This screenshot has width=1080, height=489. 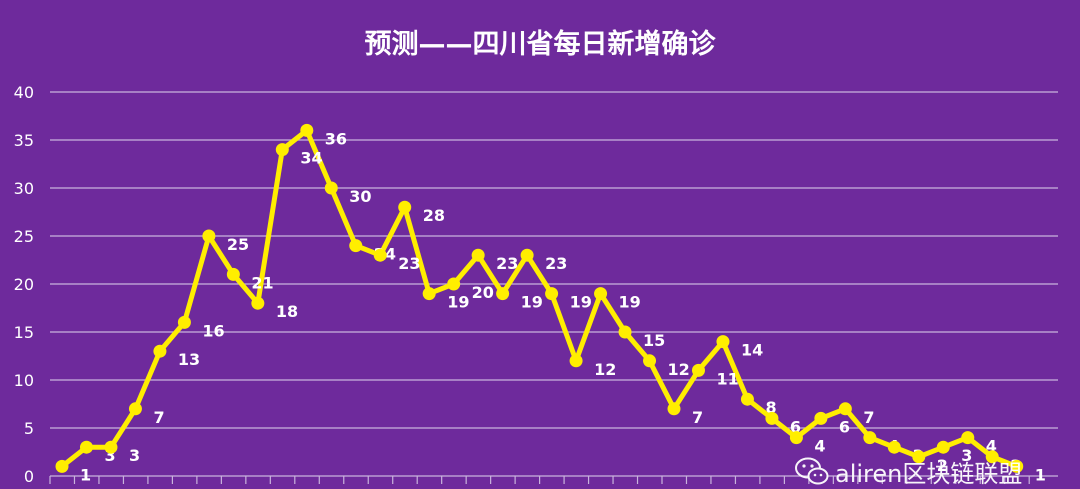 What do you see at coordinates (189, 359) in the screenshot?
I see `data-label: 13` at bounding box center [189, 359].